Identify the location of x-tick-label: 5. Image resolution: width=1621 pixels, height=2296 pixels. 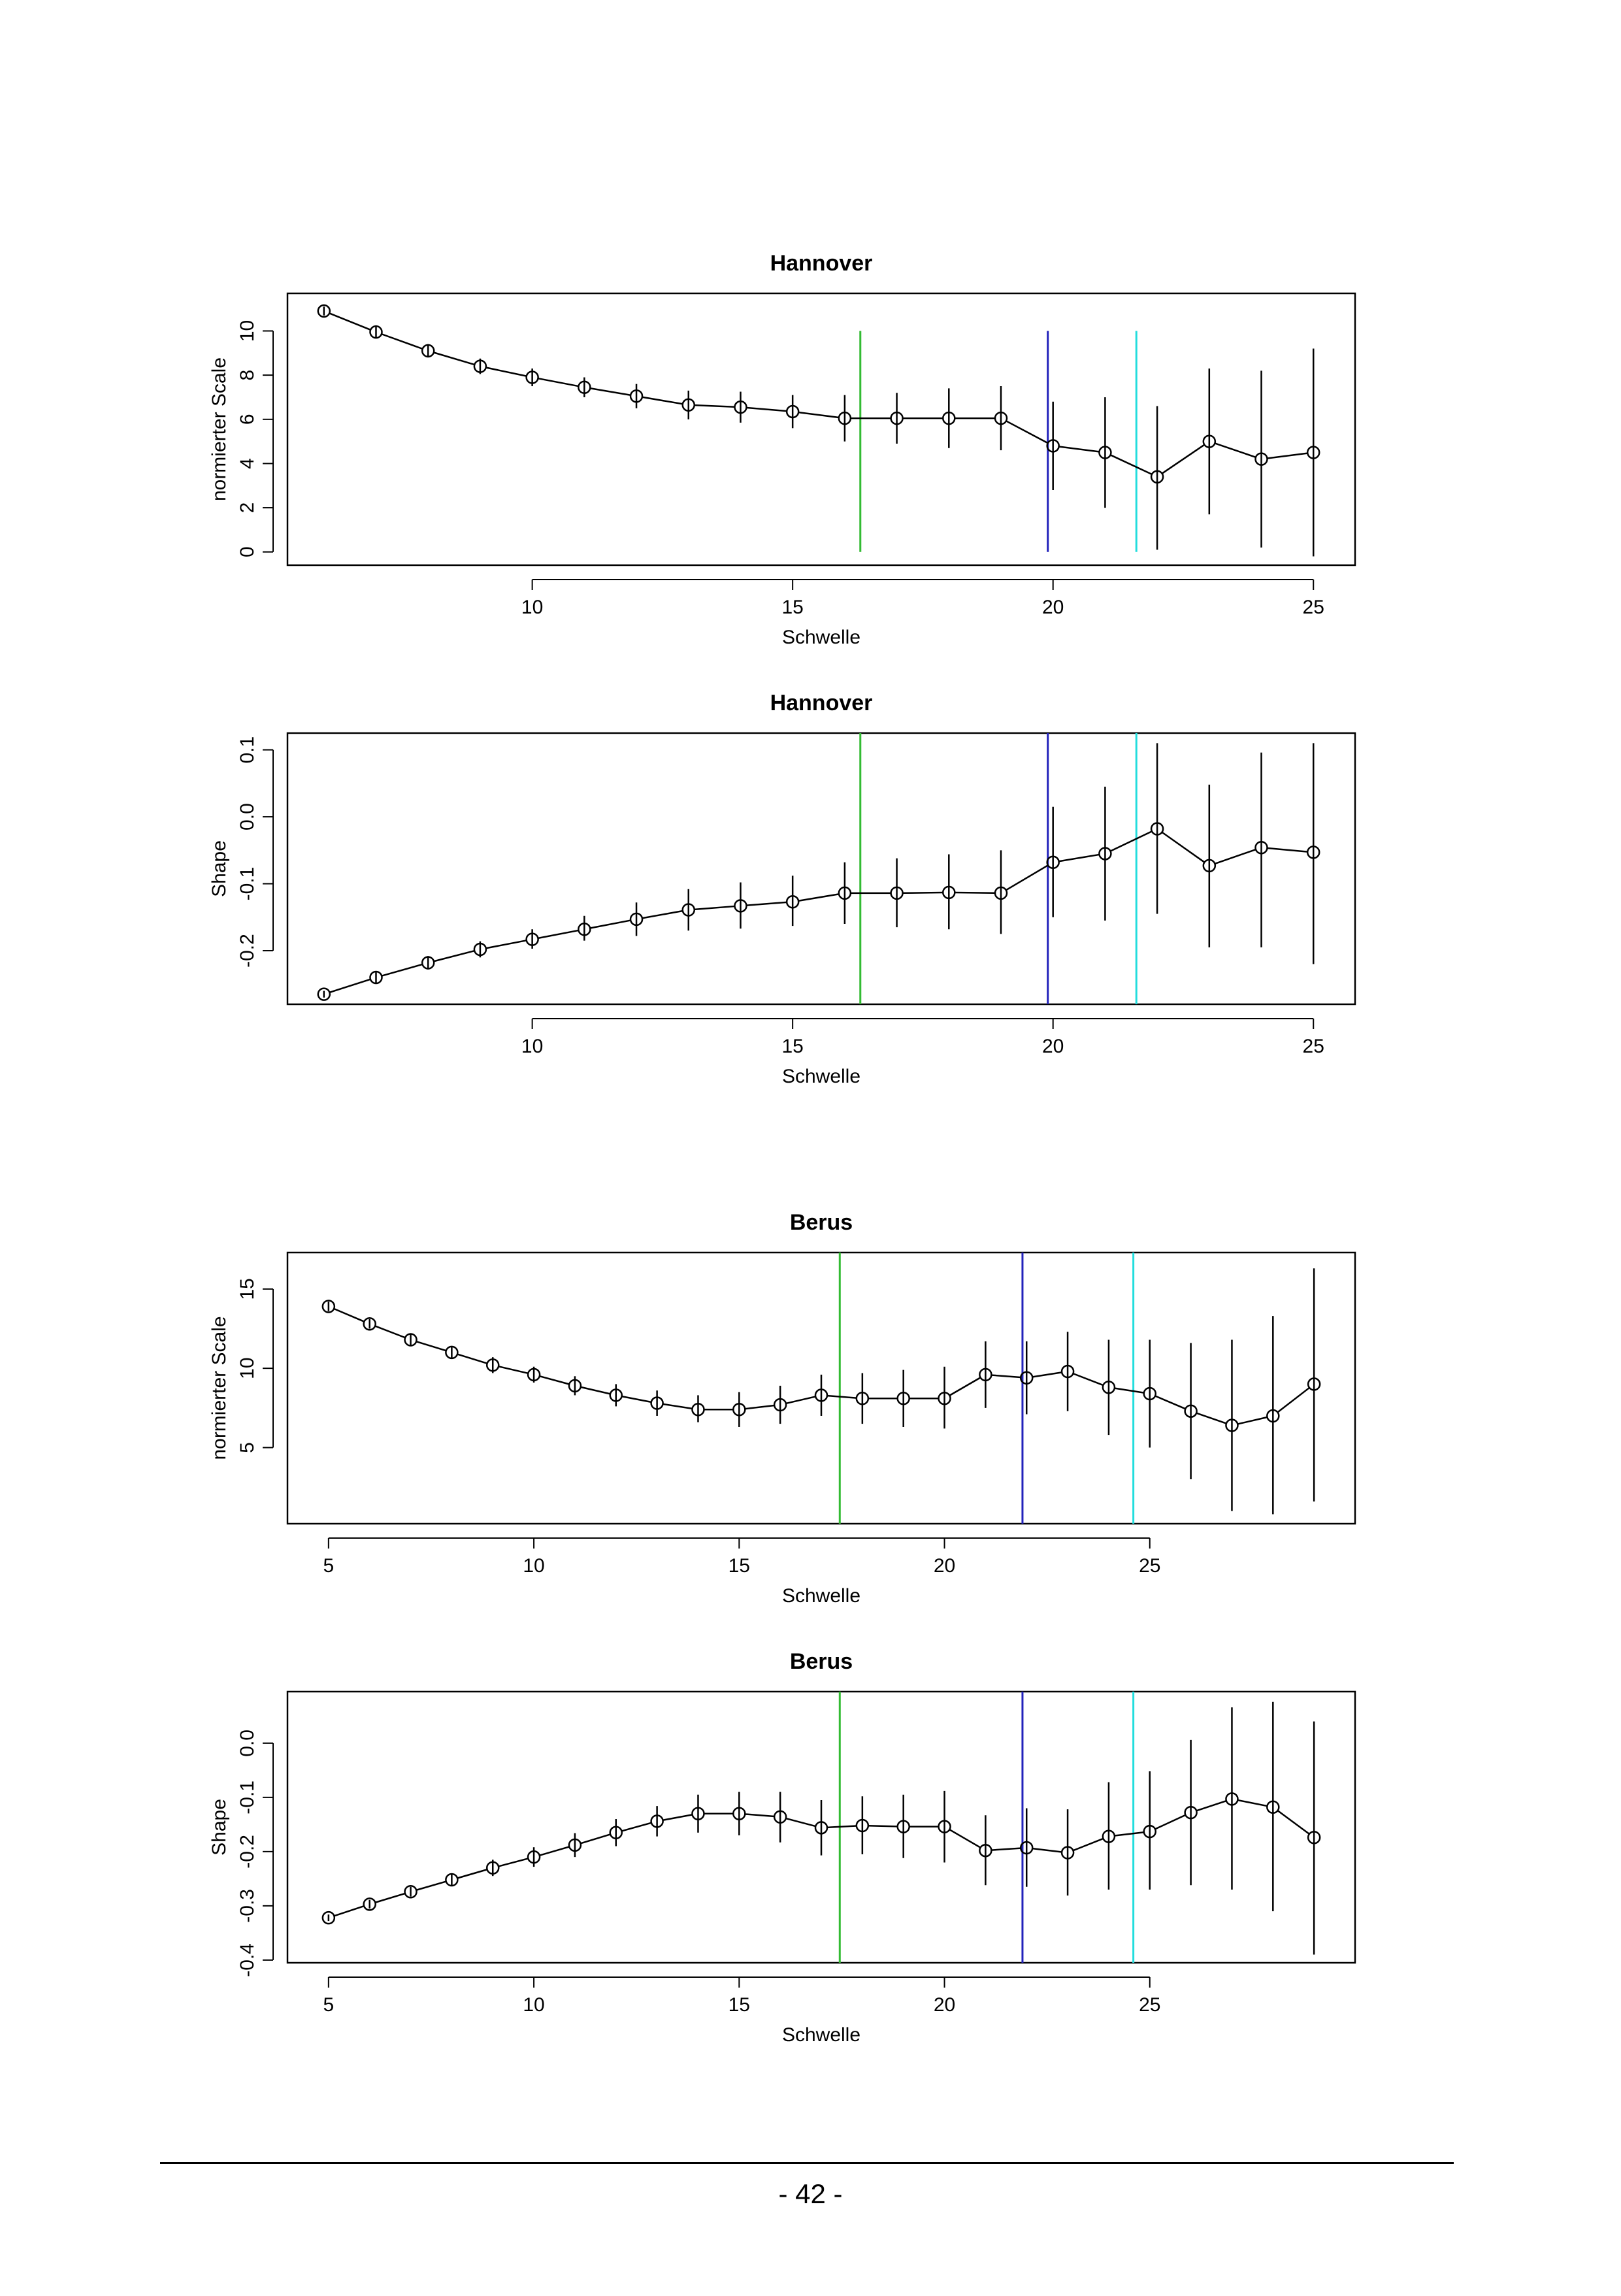
(329, 1566).